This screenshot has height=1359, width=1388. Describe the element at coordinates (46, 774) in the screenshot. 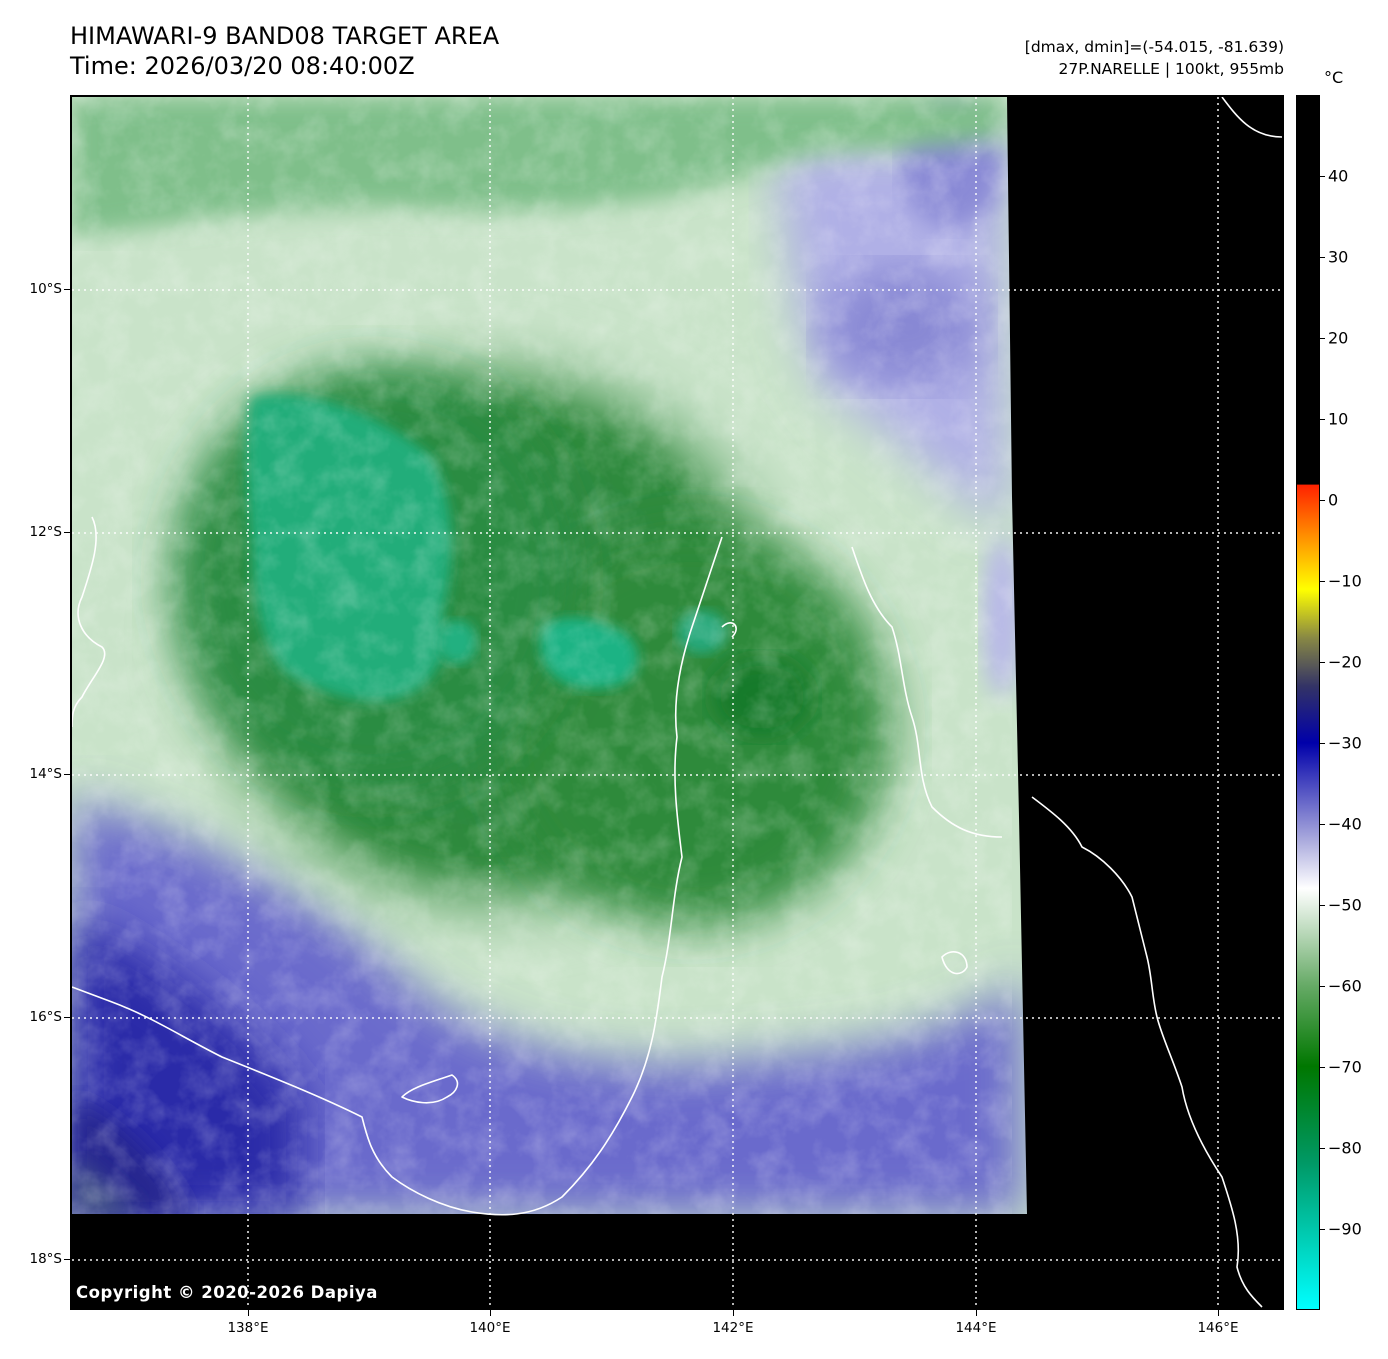

I see `lat-label-14s: 14°S` at that location.